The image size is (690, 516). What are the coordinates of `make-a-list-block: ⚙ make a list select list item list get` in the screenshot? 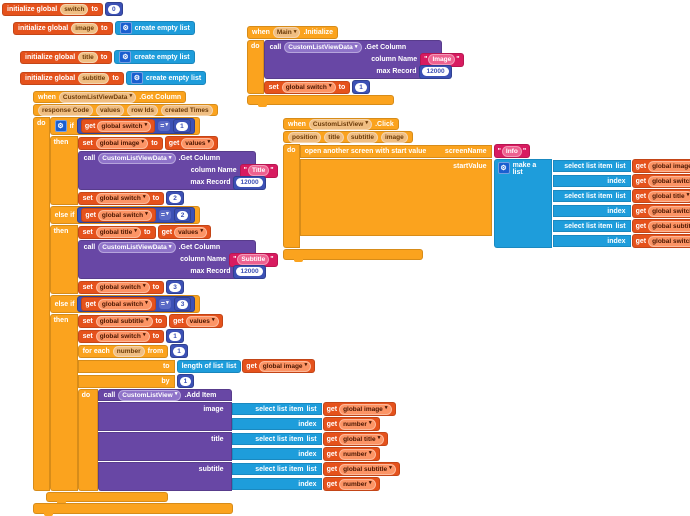 It's located at (591, 203).